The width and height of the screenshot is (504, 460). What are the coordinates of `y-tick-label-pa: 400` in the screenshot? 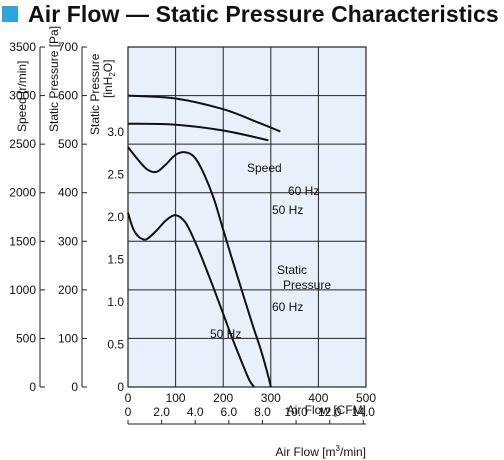 It's located at (68, 193).